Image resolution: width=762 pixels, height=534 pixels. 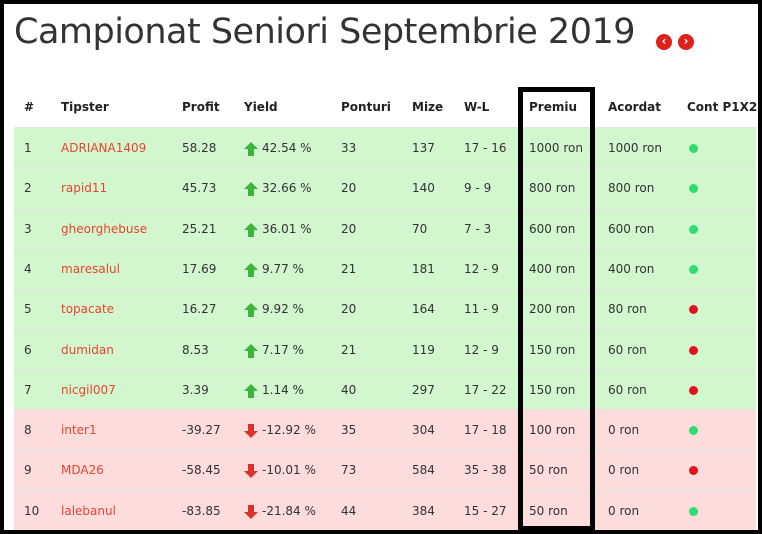 What do you see at coordinates (423, 148) in the screenshot?
I see `table-cell: 137` at bounding box center [423, 148].